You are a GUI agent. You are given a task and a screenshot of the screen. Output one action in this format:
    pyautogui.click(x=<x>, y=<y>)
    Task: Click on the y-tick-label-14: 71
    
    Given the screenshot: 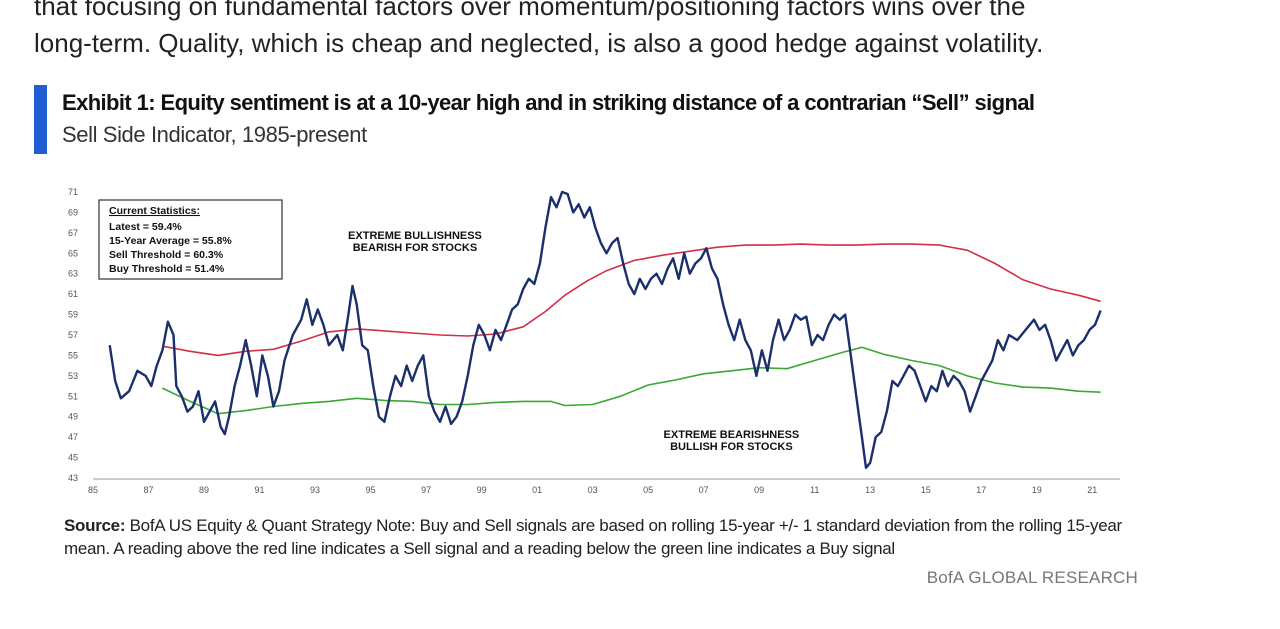 What is the action you would take?
    pyautogui.click(x=73, y=192)
    